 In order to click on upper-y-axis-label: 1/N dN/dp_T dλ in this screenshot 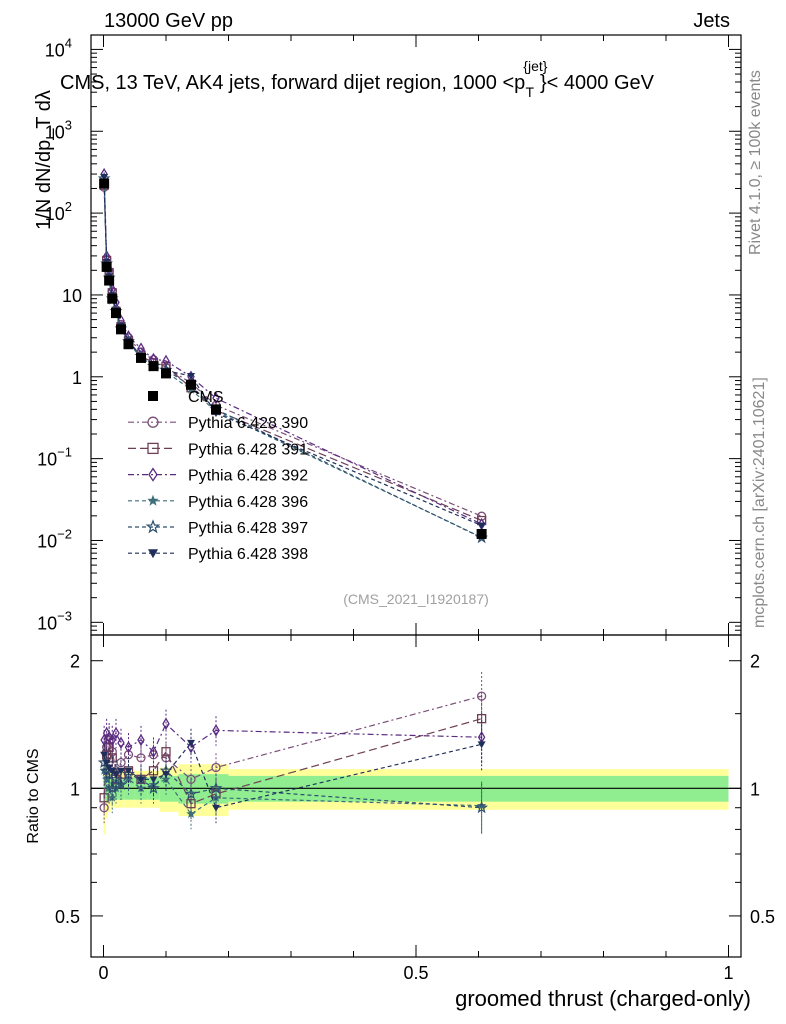, I will do `click(44, 160)`.